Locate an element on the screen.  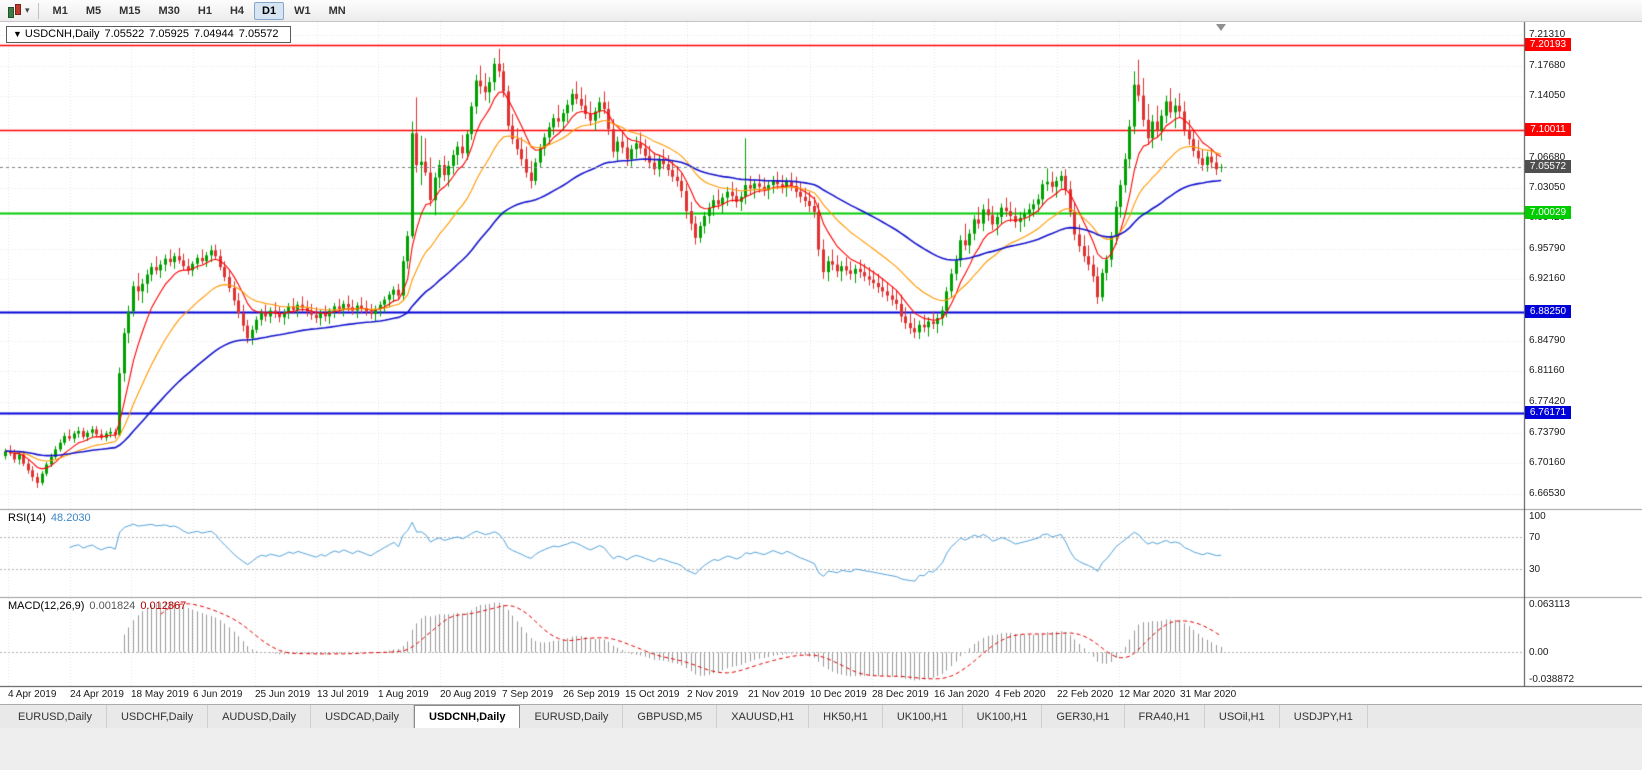
panel-splitter-main-rsi is located at coordinates (821, 509).